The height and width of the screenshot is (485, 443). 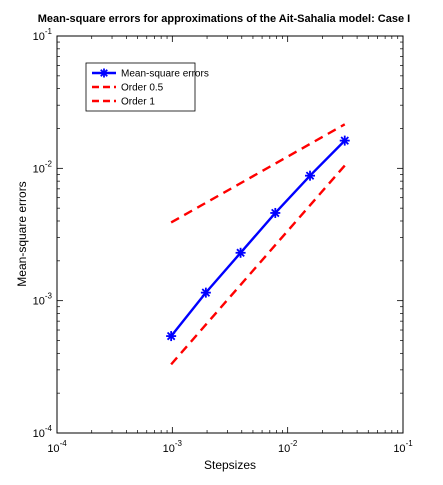 What do you see at coordinates (43, 167) in the screenshot?
I see `y-tick-label: 10⁻²` at bounding box center [43, 167].